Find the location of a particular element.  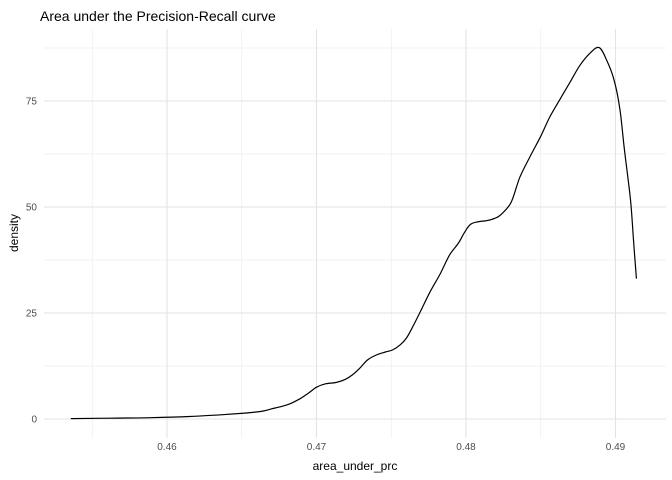

y-axis-title: density is located at coordinates (14, 233).